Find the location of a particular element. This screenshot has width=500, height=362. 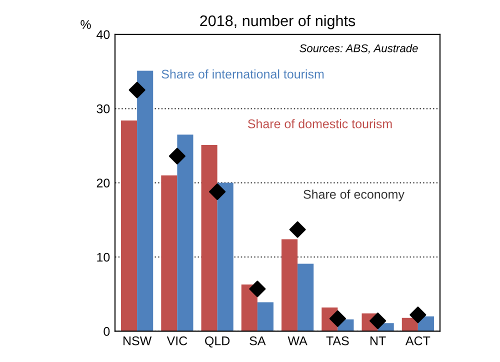

y-axis-title: % is located at coordinates (85, 24).